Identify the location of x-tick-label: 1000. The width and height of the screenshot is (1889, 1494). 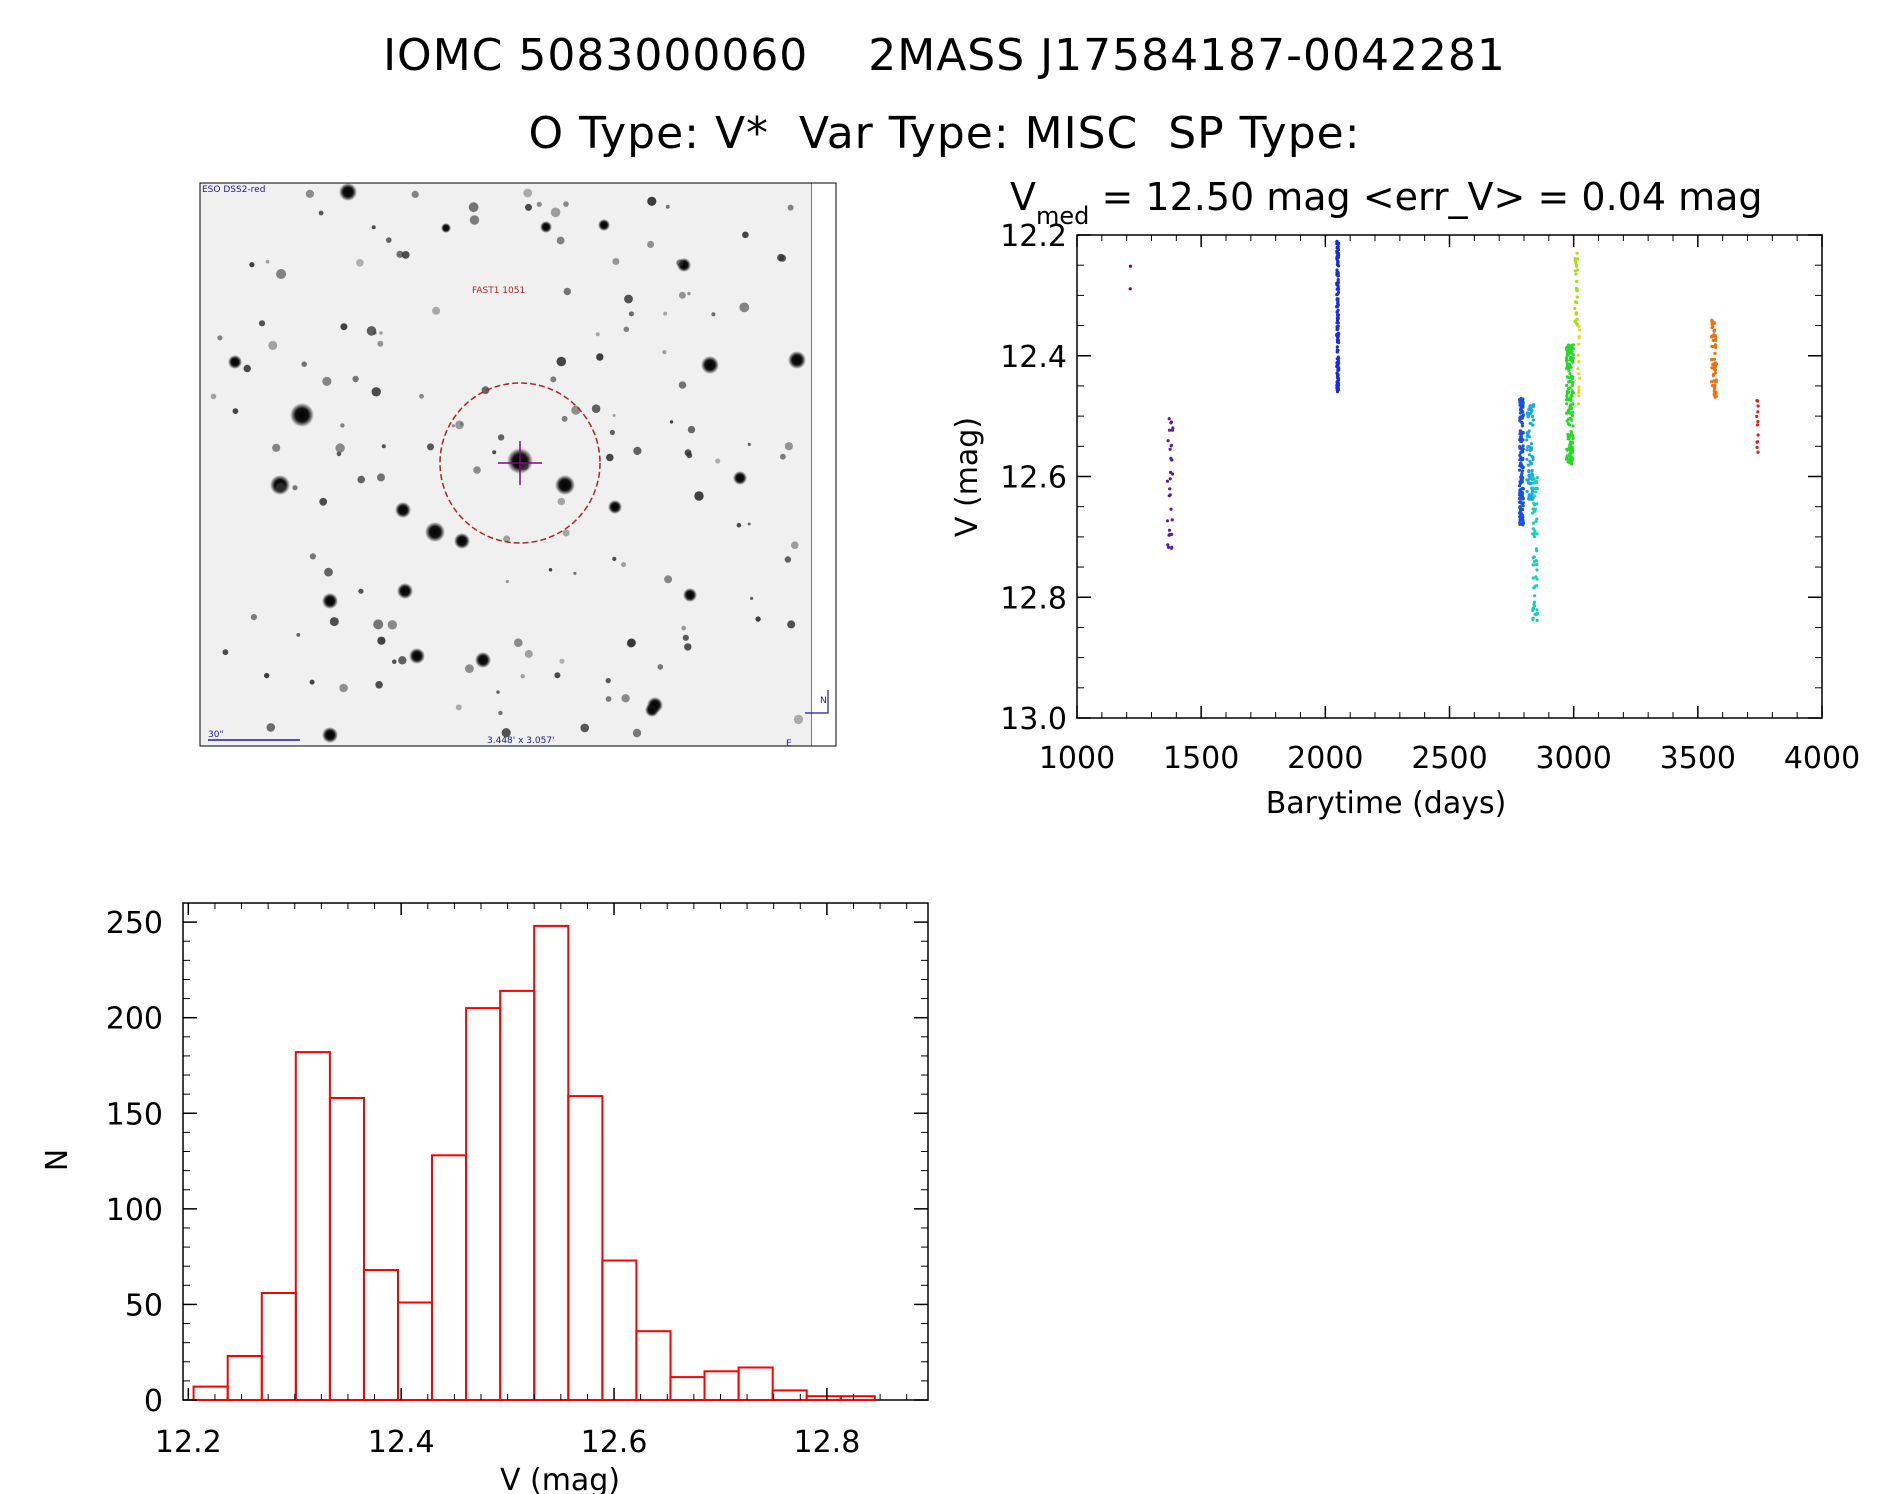
(1077, 758).